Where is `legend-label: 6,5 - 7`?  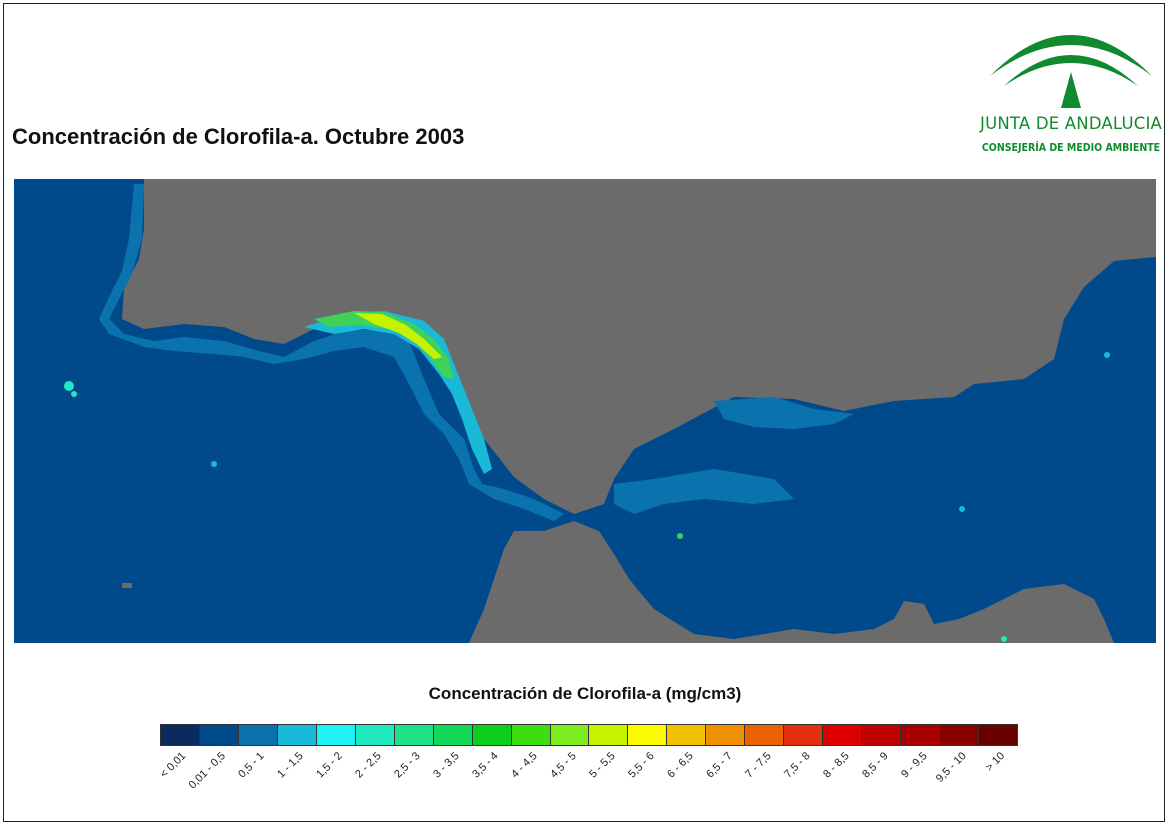 legend-label: 6,5 - 7 is located at coordinates (719, 765).